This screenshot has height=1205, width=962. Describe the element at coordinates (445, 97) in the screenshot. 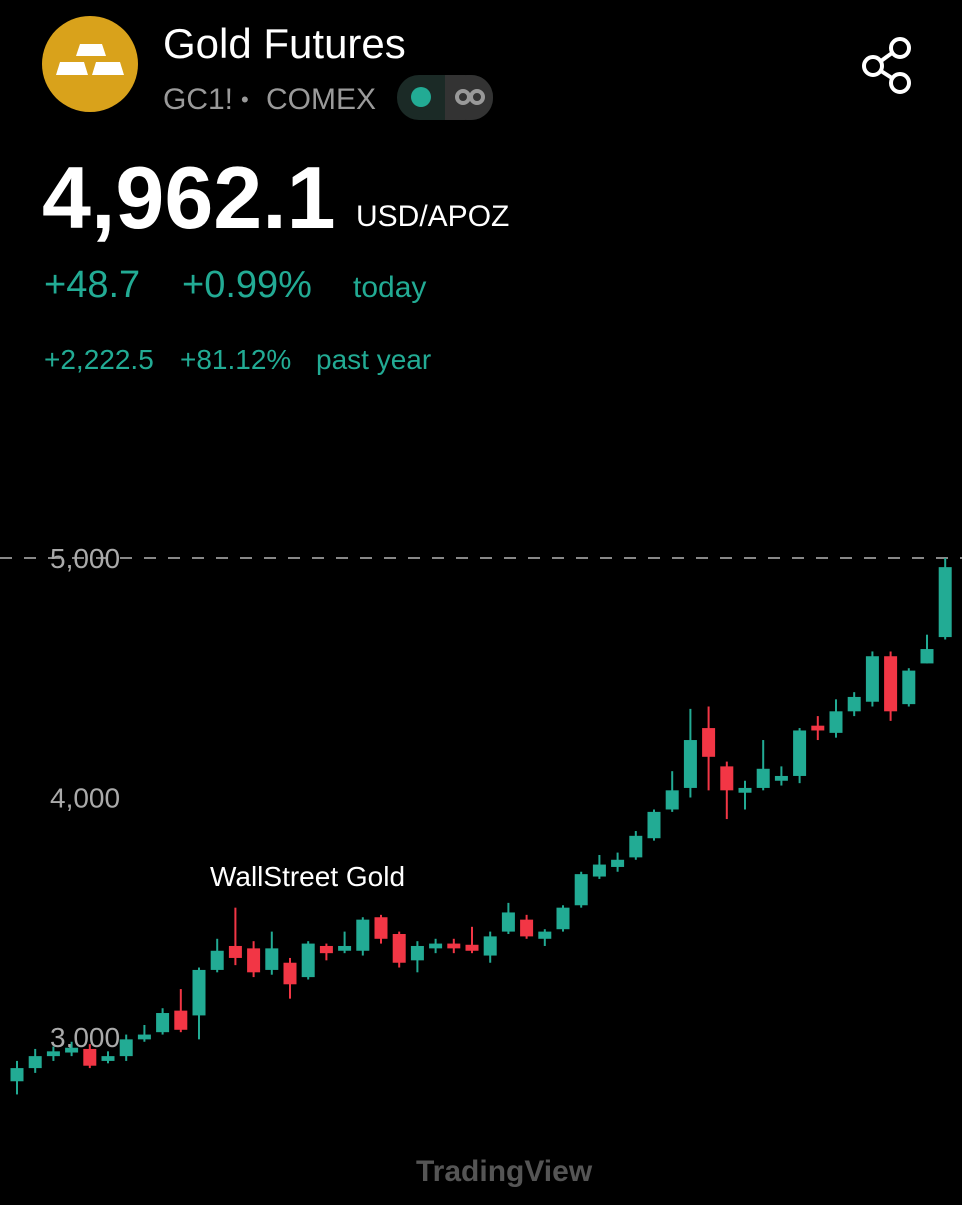

I see `status-pill` at that location.